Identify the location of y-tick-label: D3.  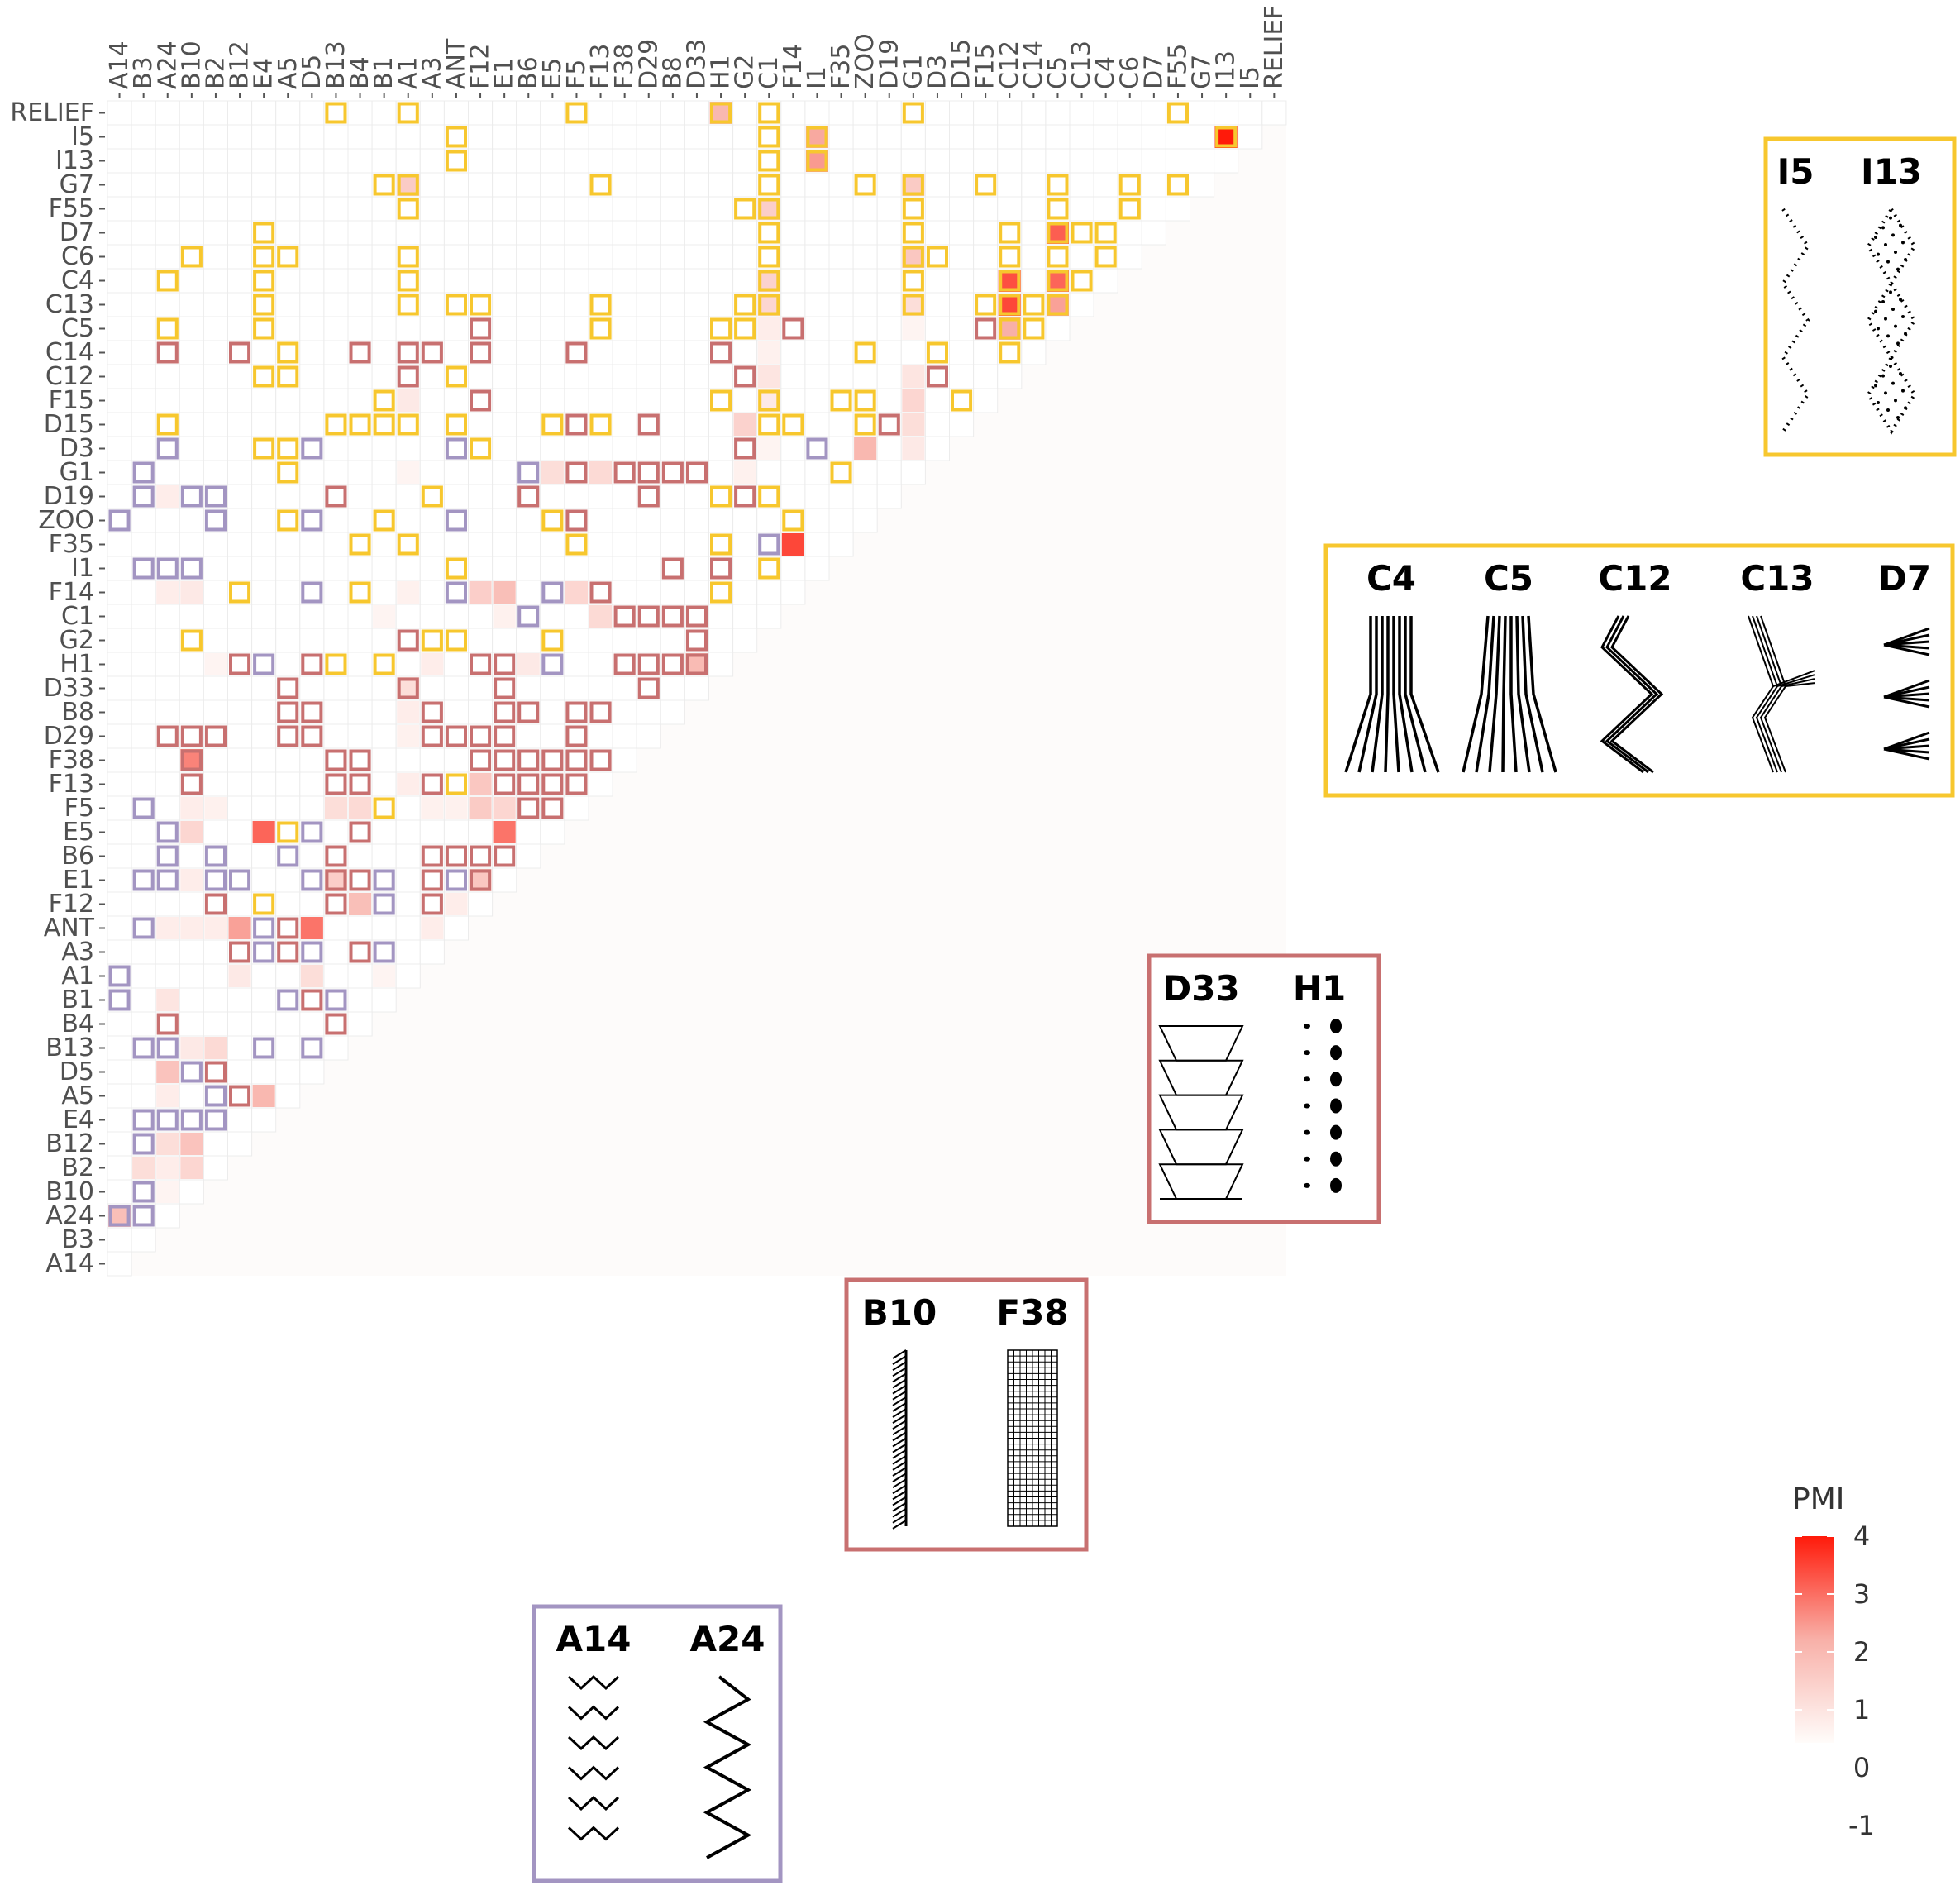
(77, 448).